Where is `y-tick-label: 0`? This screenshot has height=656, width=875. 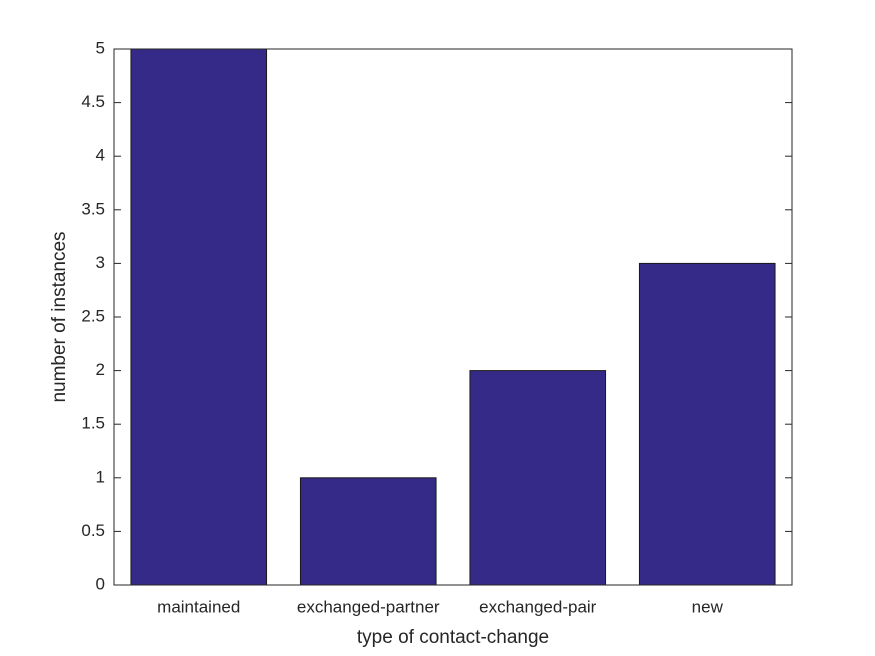
y-tick-label: 0 is located at coordinates (100, 583).